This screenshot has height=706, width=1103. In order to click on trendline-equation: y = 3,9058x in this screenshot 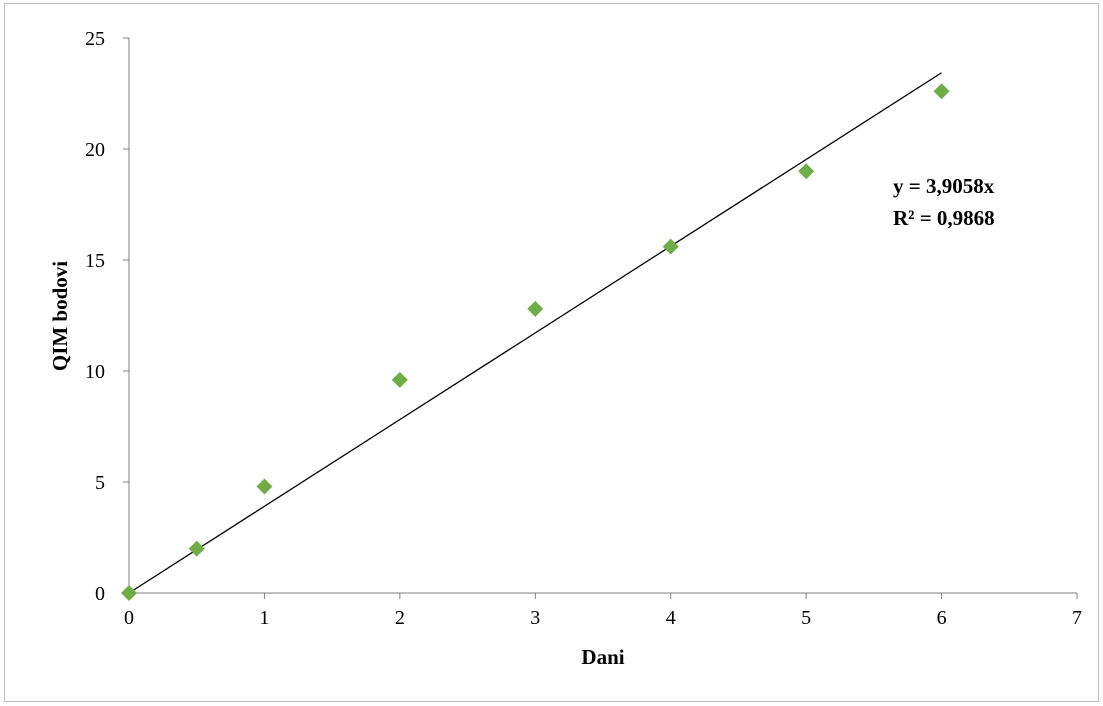, I will do `click(944, 186)`.